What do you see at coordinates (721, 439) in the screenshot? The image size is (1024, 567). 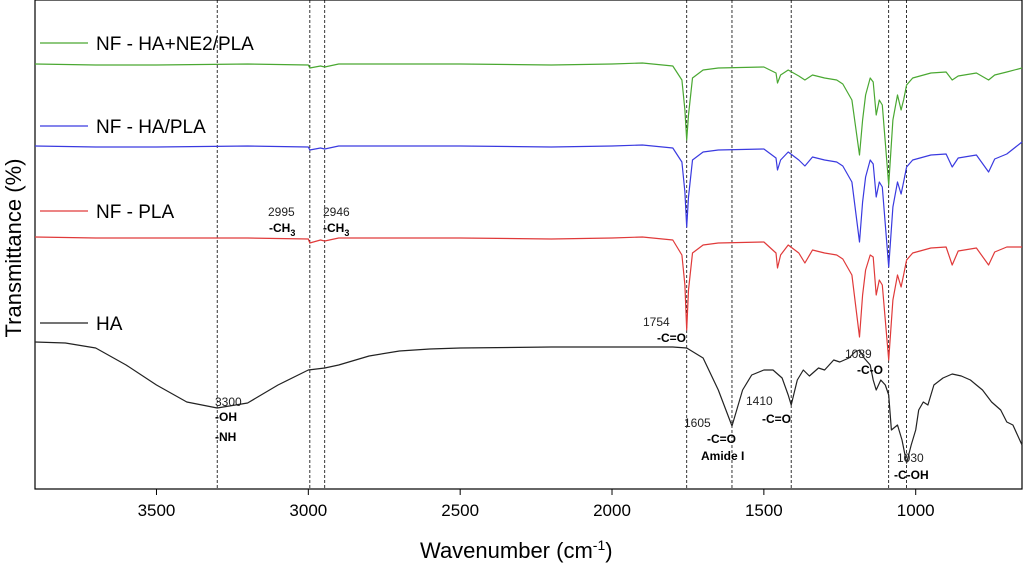 I see `annotation-1605-group-1: -C=O` at bounding box center [721, 439].